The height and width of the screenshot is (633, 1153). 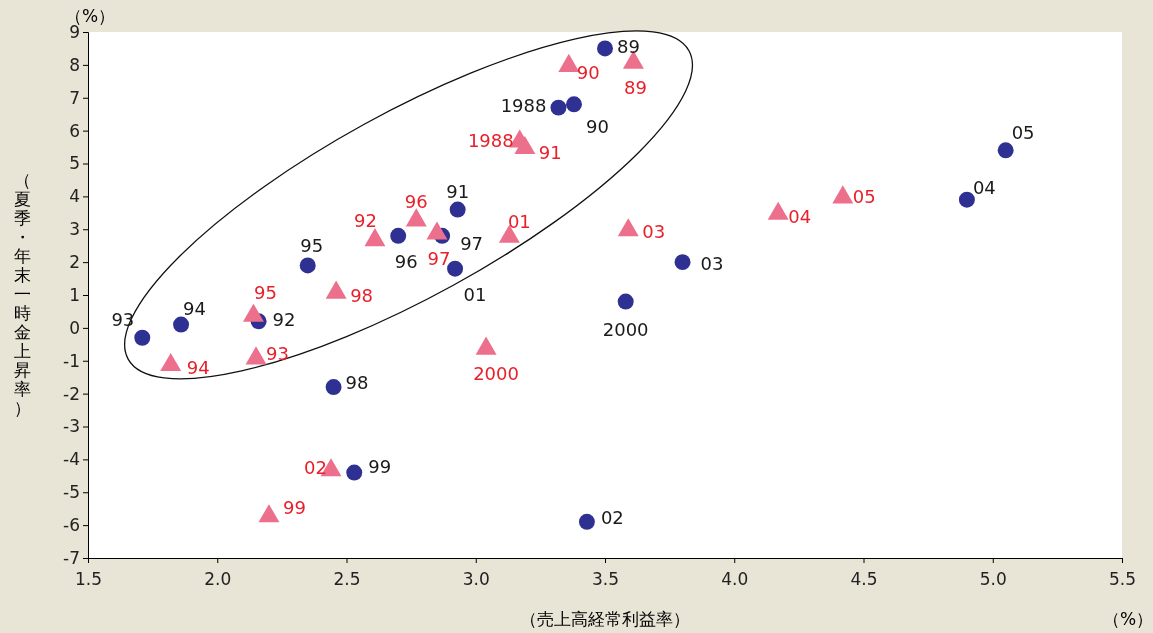 I want to click on x-axis-title: （売上高経常利益率）, so click(x=605, y=619).